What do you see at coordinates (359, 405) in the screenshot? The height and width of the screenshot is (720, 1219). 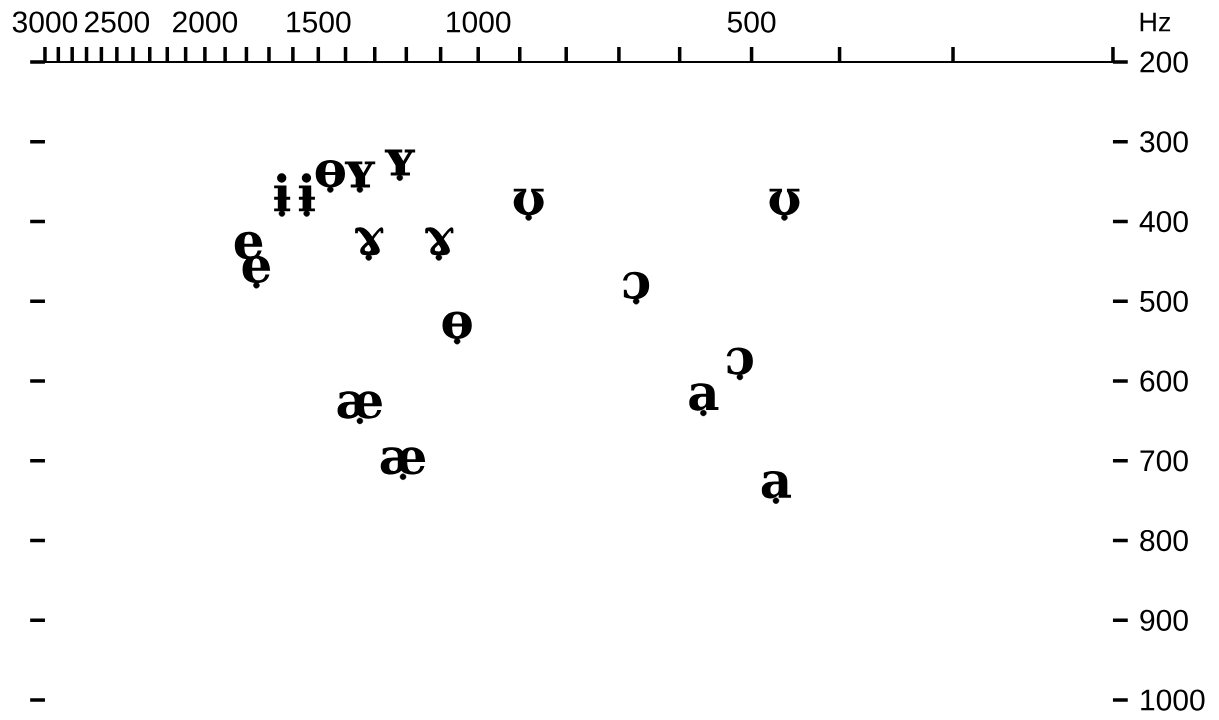 I see `series-label: æ` at bounding box center [359, 405].